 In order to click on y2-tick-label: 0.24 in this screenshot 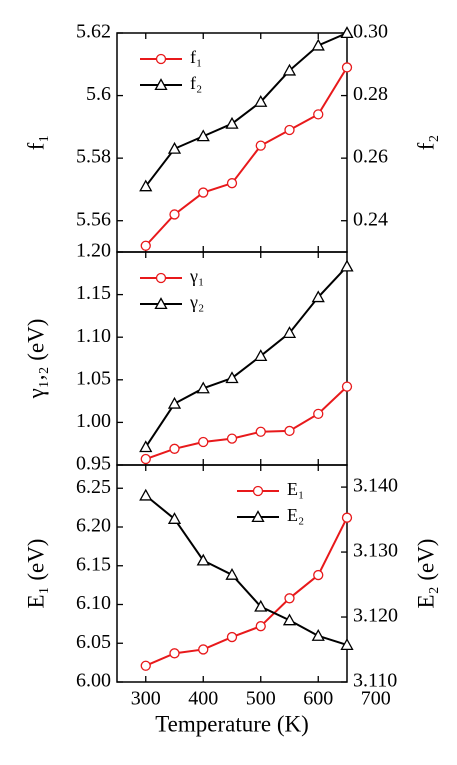, I will do `click(370, 219)`.